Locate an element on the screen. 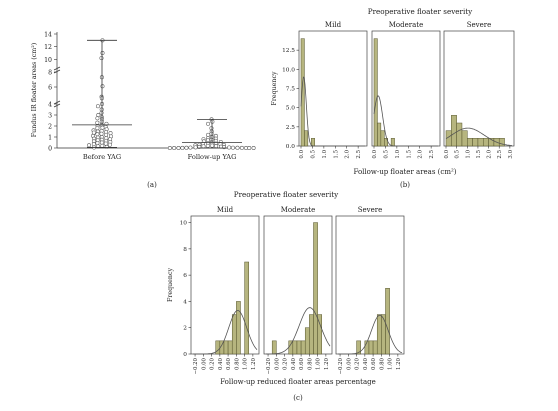 The height and width of the screenshot is (411, 558). y-tick-label: 2.5 is located at coordinates (291, 128).